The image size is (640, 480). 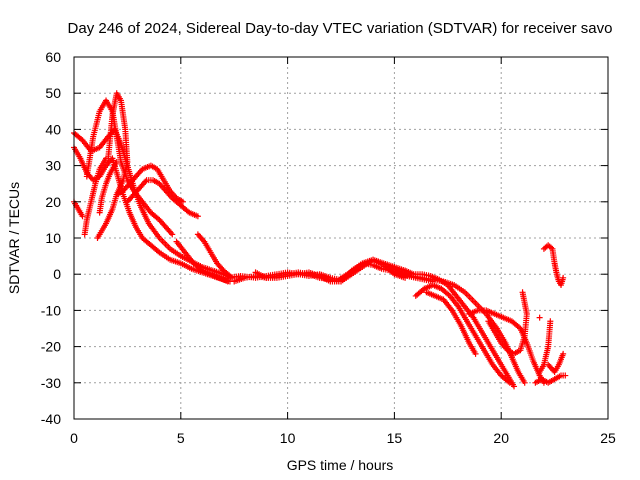 I want to click on y-tick-label: 30, so click(x=53, y=166).